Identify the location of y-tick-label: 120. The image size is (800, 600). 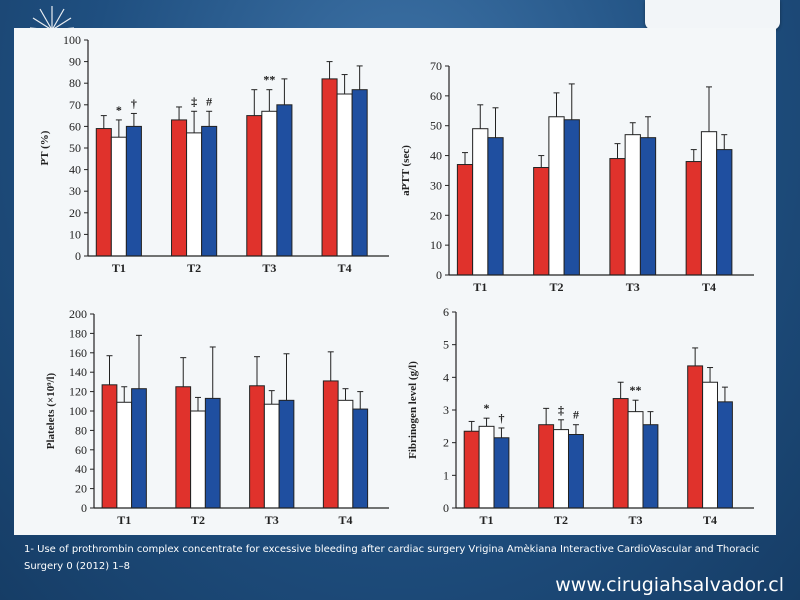
(78, 392).